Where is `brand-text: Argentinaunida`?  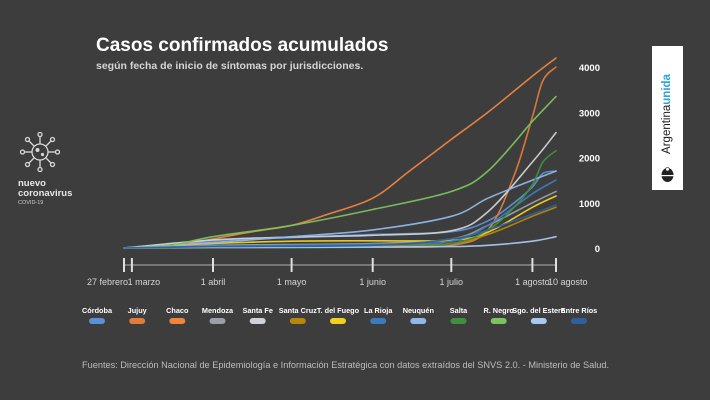 brand-text: Argentinaunida is located at coordinates (667, 114).